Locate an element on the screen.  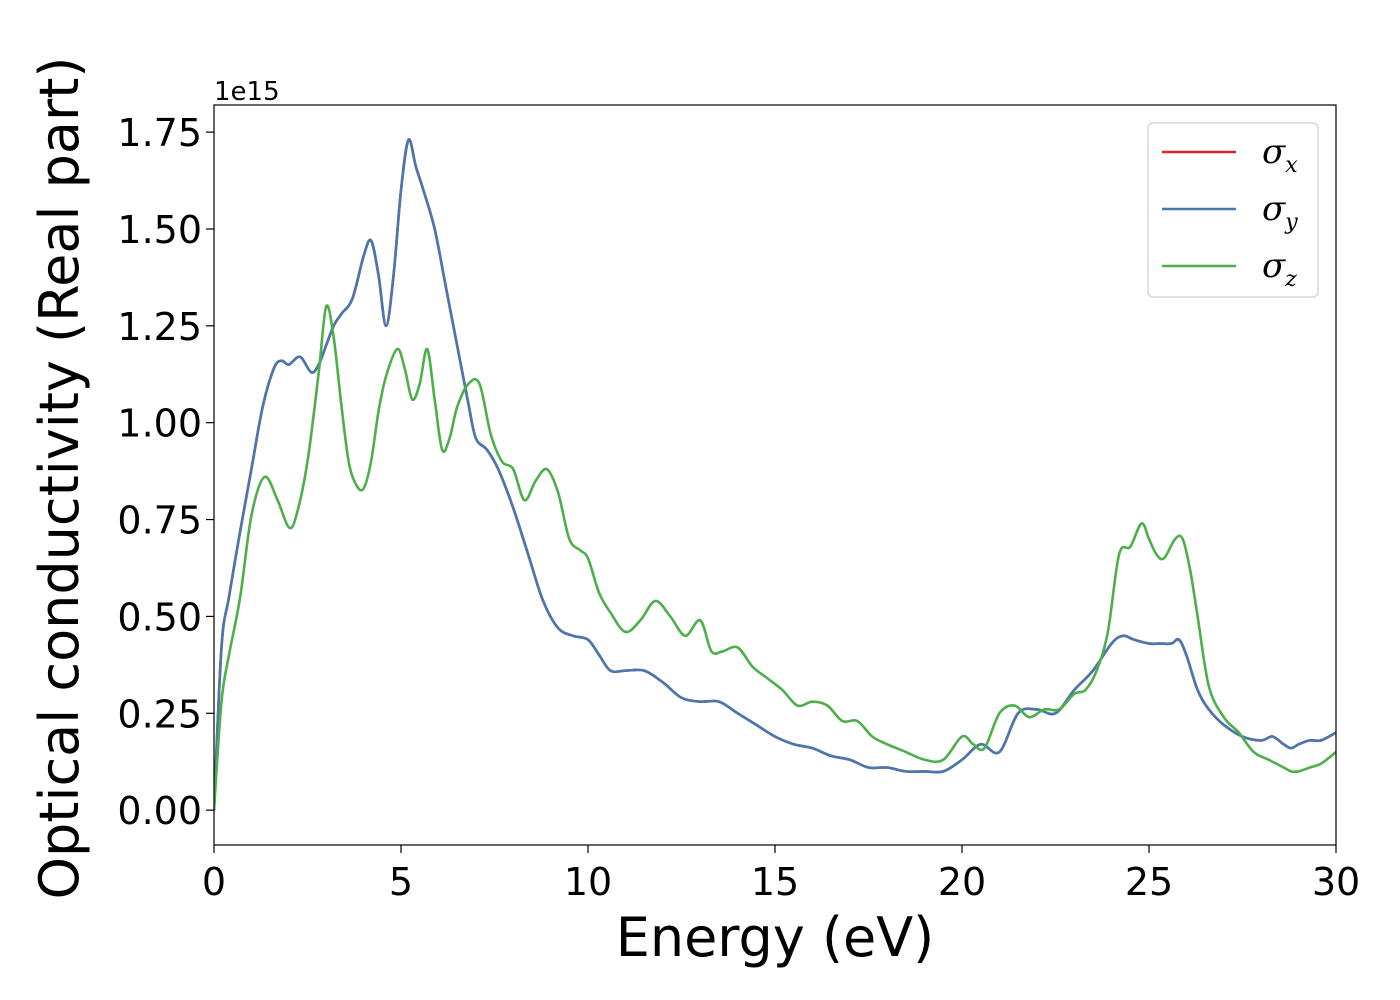
x-axis: 0 5 10 15 20 25 30 is located at coordinates (781, 874).